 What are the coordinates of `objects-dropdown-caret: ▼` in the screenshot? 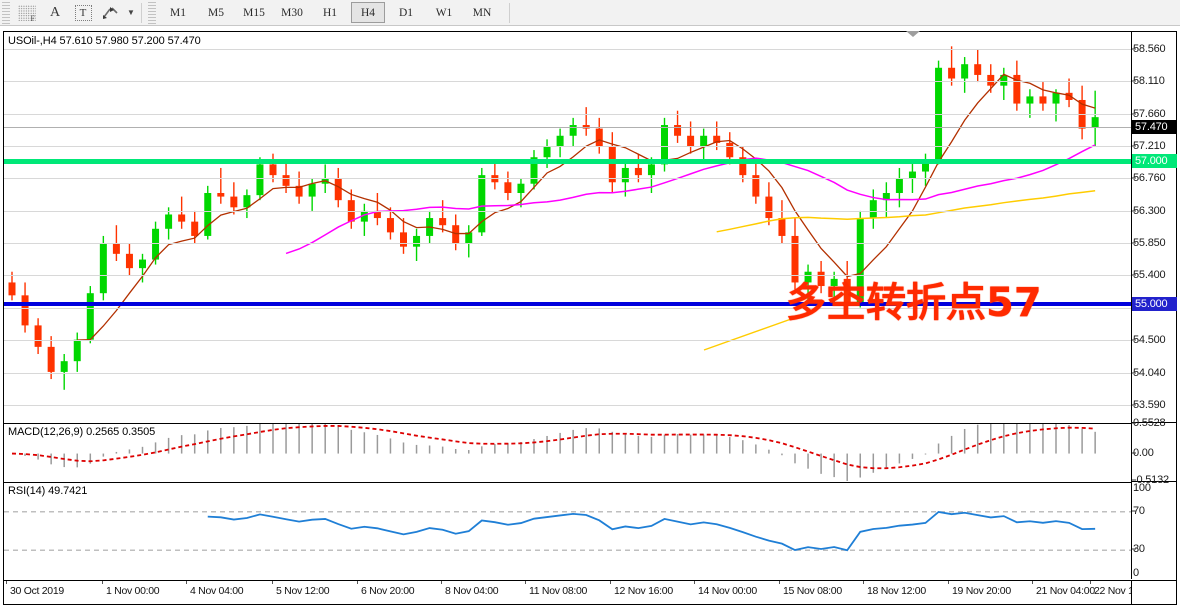 It's located at (131, 12).